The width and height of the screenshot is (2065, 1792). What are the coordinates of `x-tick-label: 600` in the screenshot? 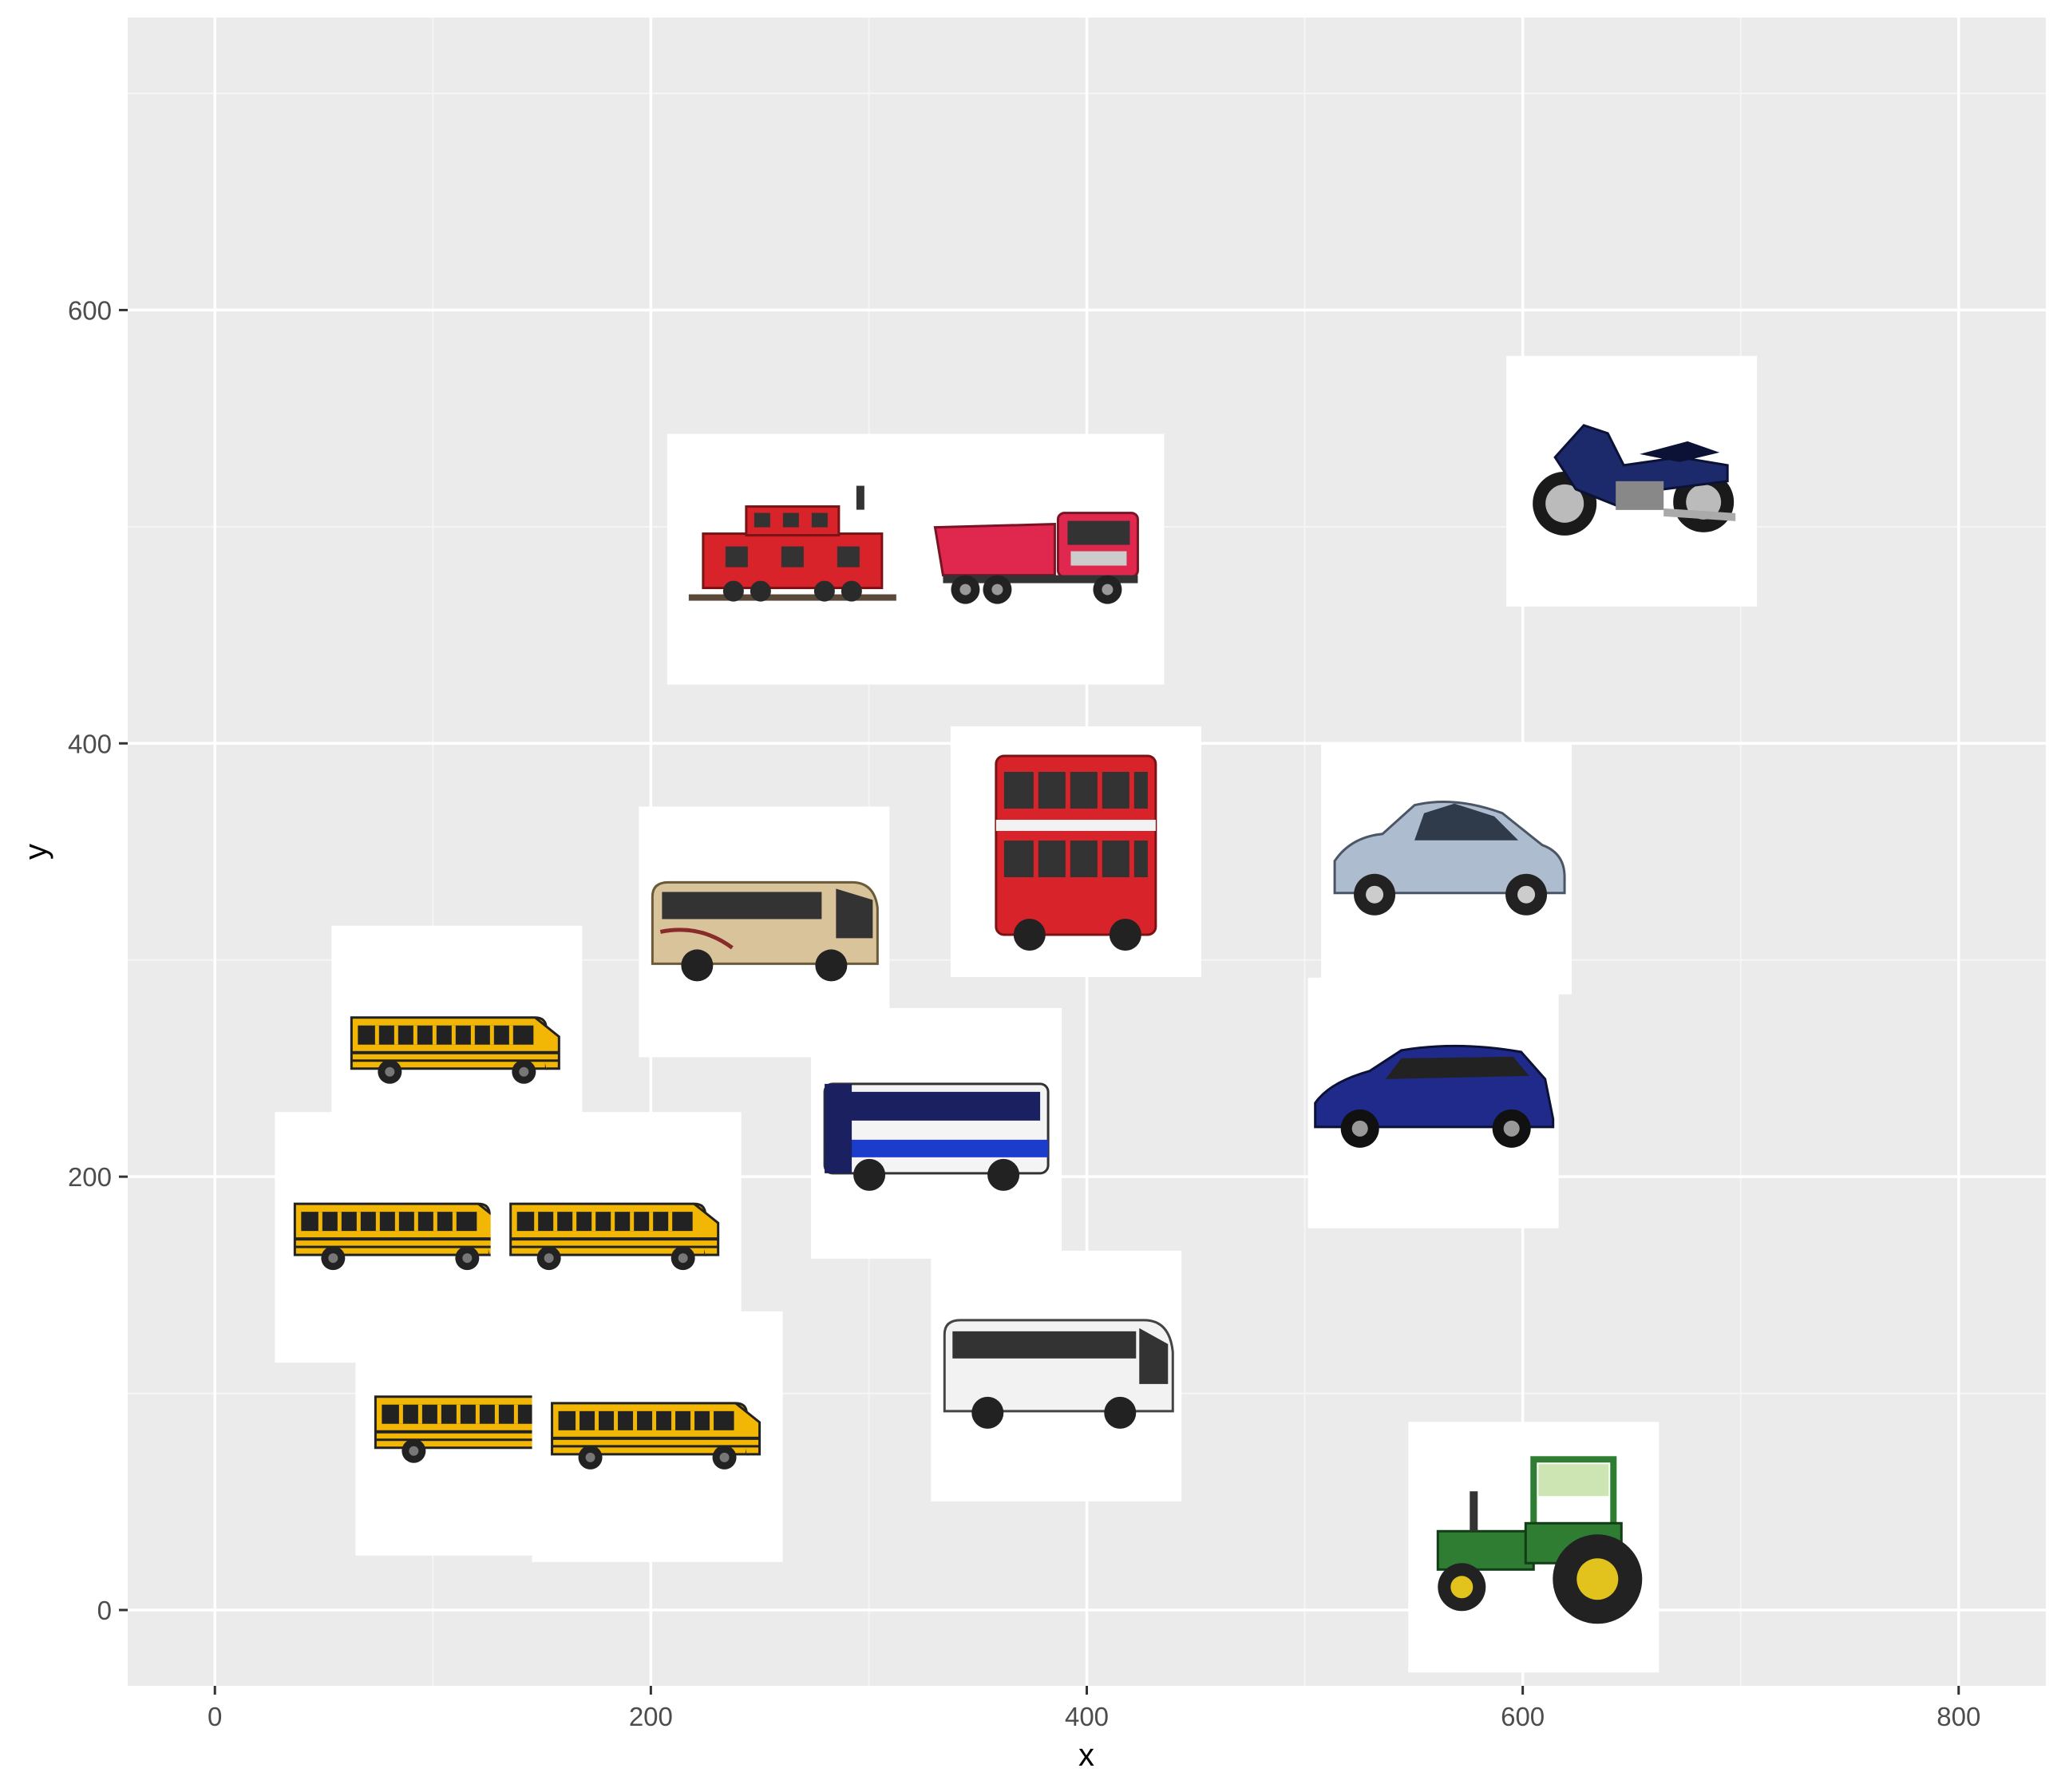 It's located at (1523, 1717).